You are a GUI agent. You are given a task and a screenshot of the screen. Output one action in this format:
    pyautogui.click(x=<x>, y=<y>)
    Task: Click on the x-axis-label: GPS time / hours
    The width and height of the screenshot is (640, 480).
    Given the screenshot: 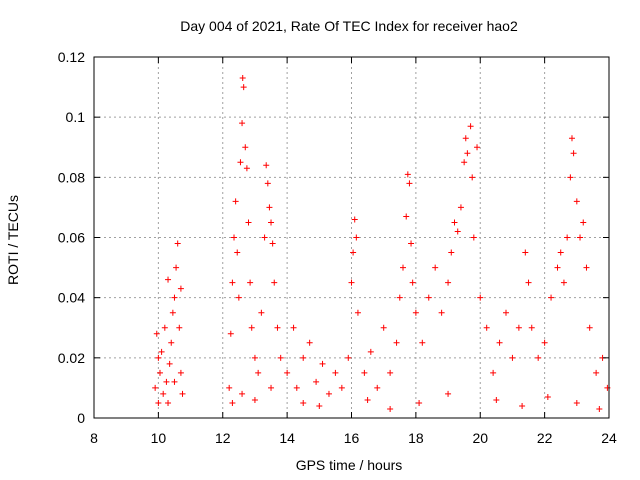 What is the action you would take?
    pyautogui.click(x=349, y=465)
    